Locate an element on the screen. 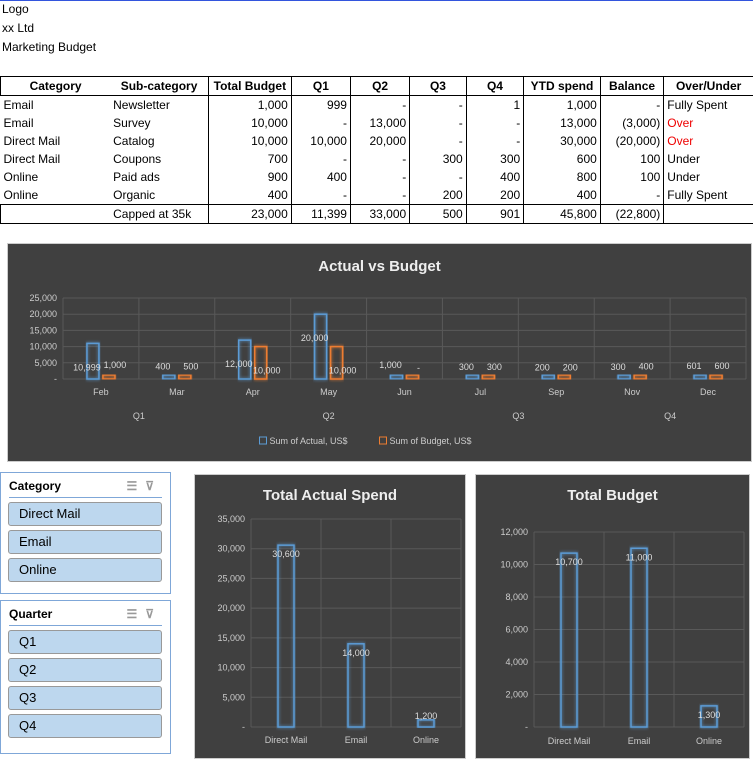 This screenshot has width=753, height=768. table-row: Online Paid ads 900 400- -400 800 100 Under is located at coordinates (377, 177).